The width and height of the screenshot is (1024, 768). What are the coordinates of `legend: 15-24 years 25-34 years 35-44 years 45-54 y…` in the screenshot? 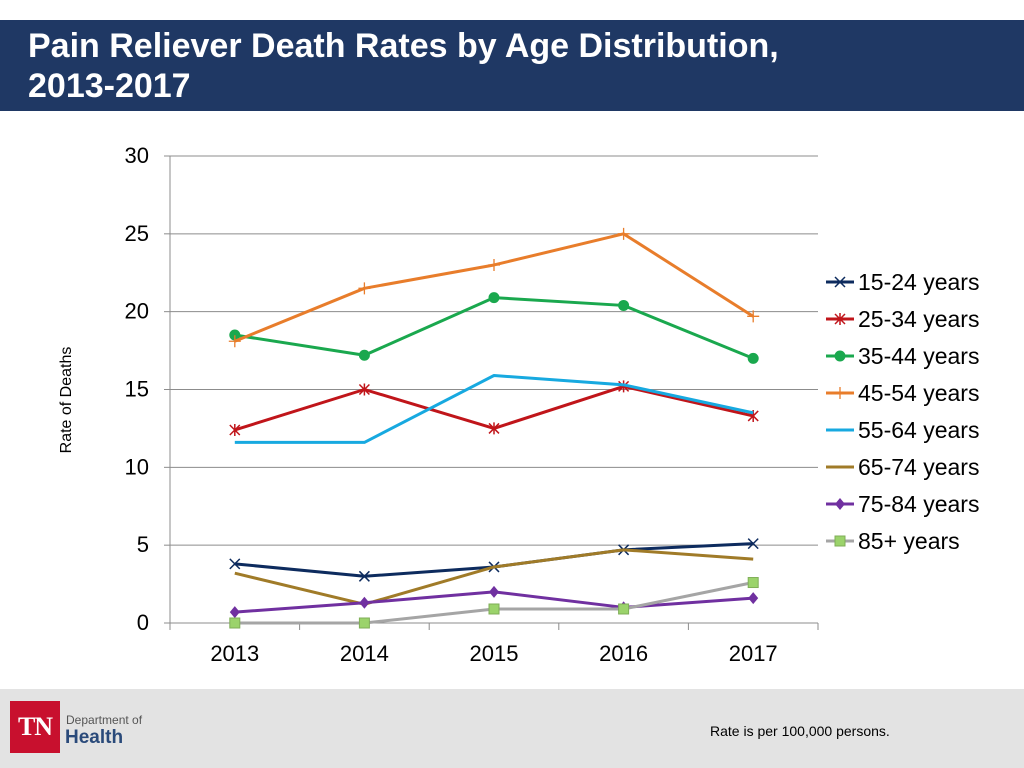 It's located at (902, 411).